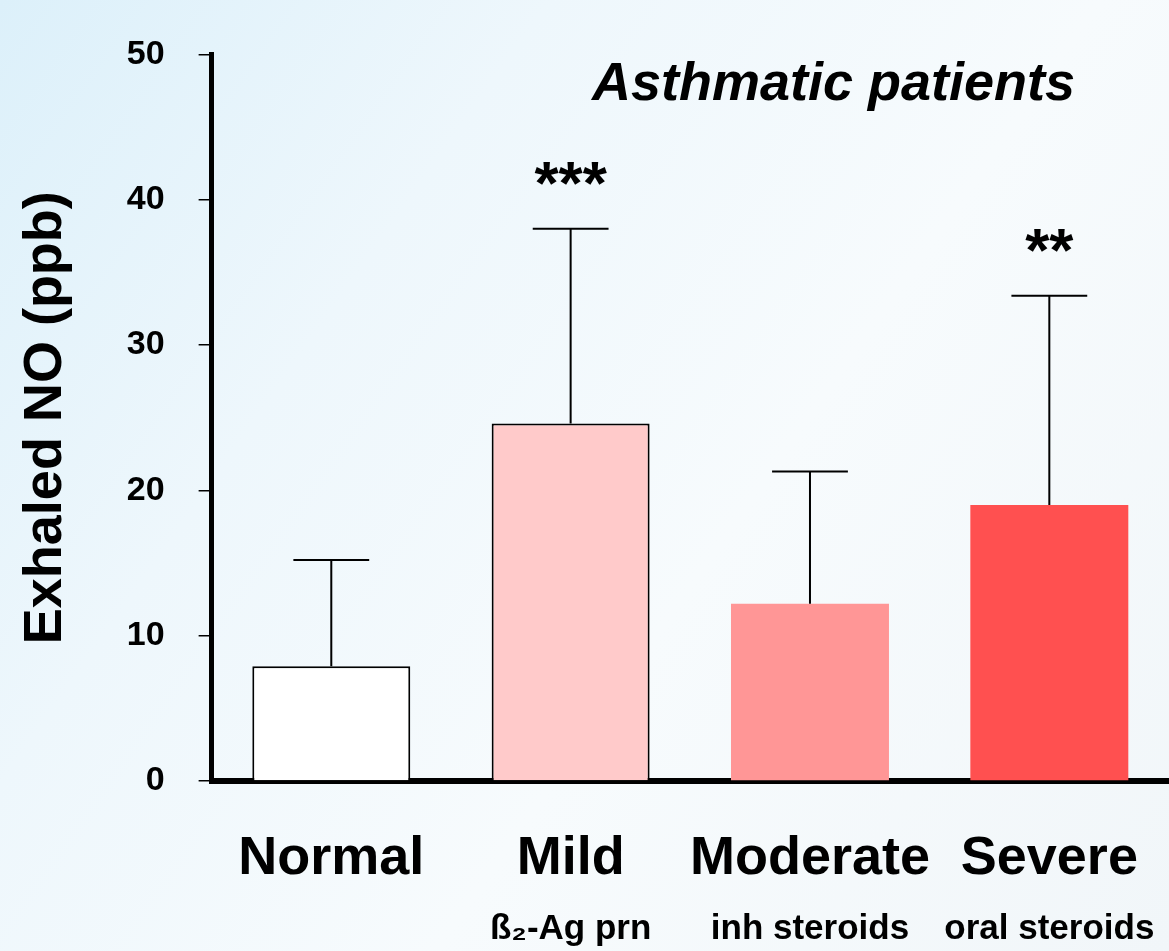 The width and height of the screenshot is (1169, 951). Describe the element at coordinates (145, 51) in the screenshot. I see `y-tick-label: 50` at that location.